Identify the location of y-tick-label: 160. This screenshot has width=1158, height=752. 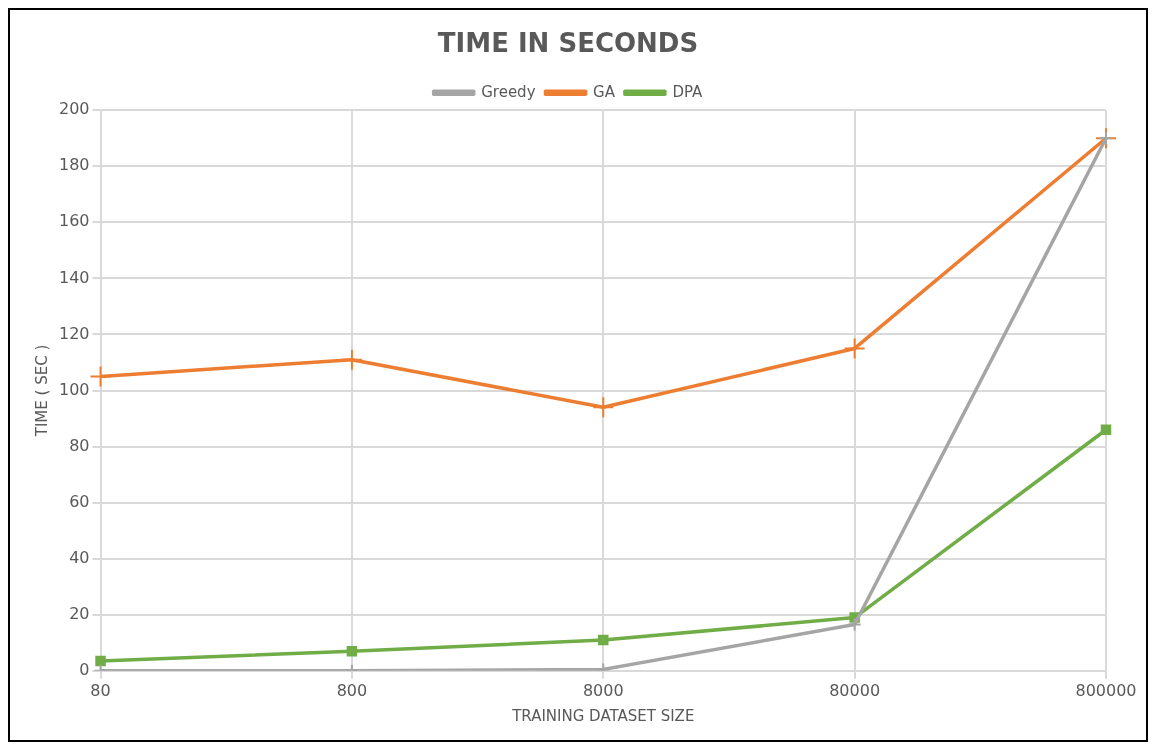
(74, 221).